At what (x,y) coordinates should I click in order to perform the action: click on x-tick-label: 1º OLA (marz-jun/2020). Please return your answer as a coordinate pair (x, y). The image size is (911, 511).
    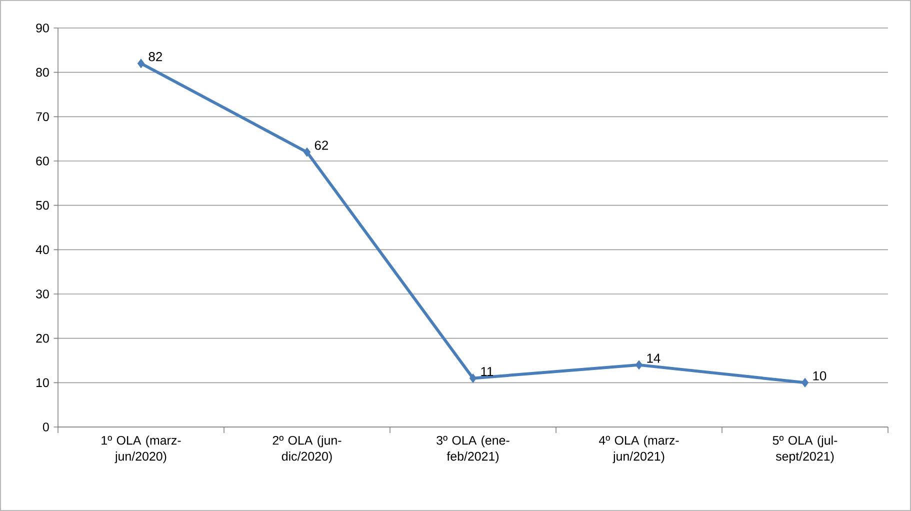
    Looking at the image, I should click on (141, 450).